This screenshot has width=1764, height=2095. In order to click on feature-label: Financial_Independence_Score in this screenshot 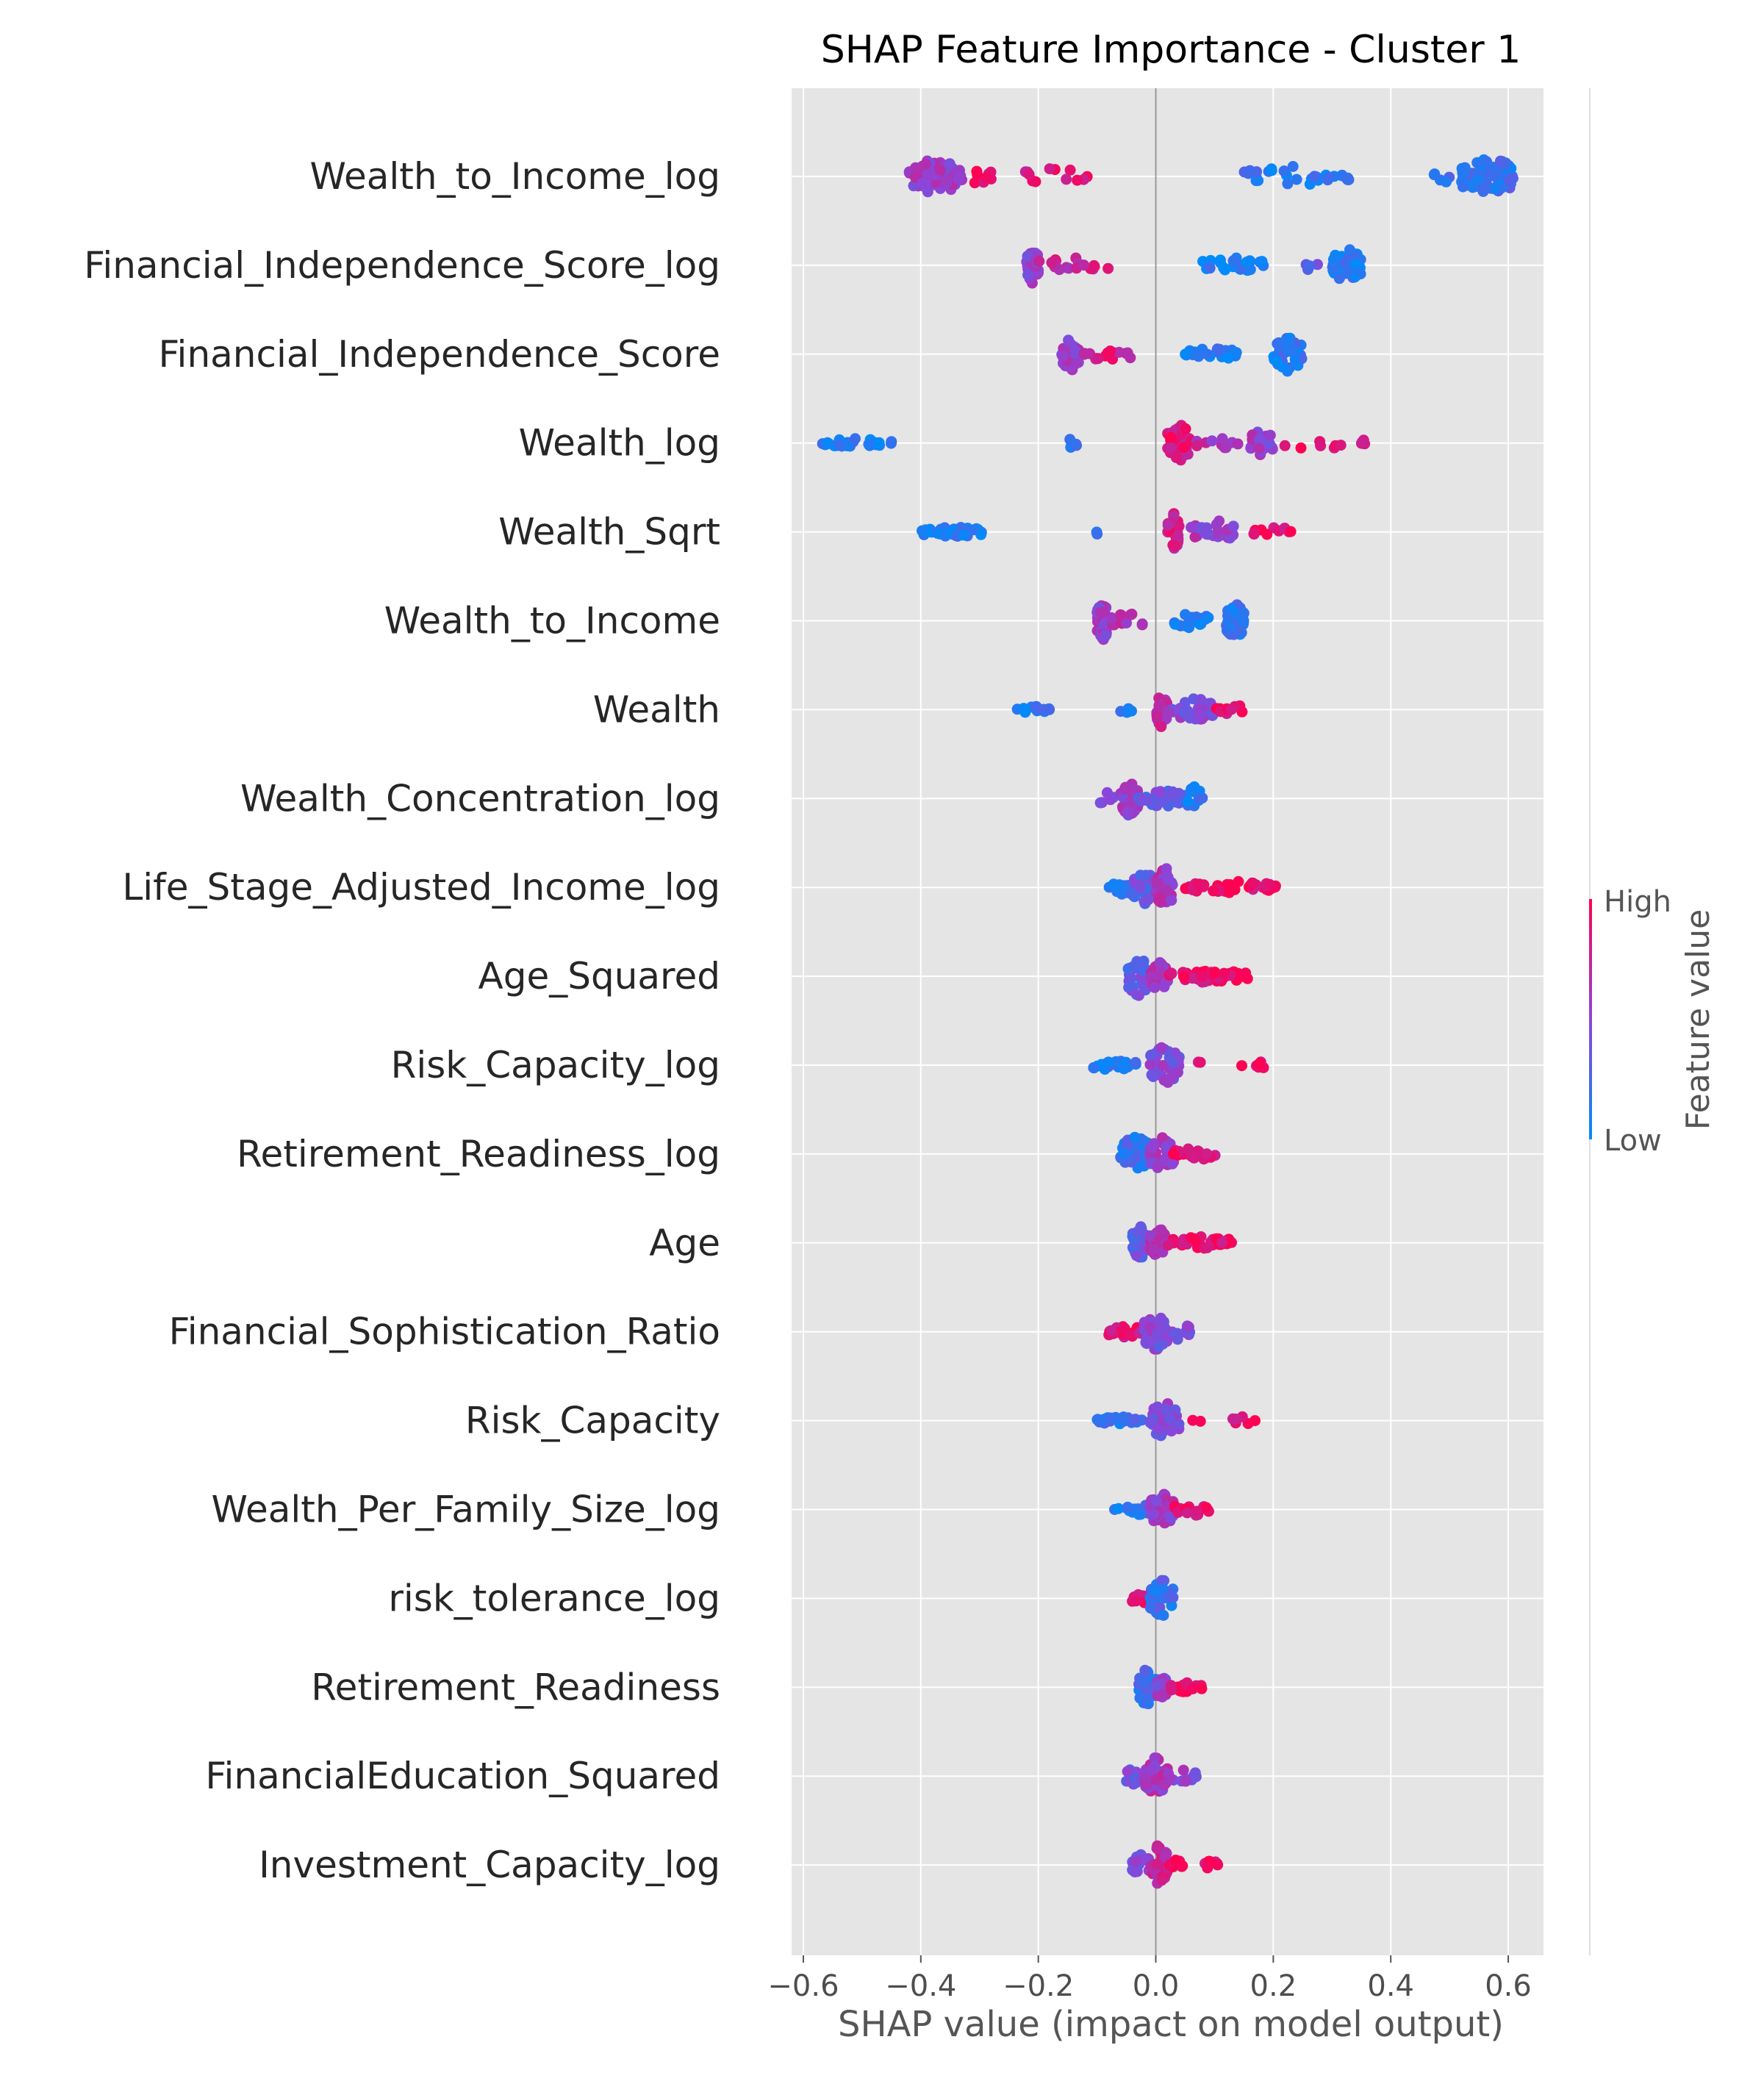, I will do `click(439, 354)`.